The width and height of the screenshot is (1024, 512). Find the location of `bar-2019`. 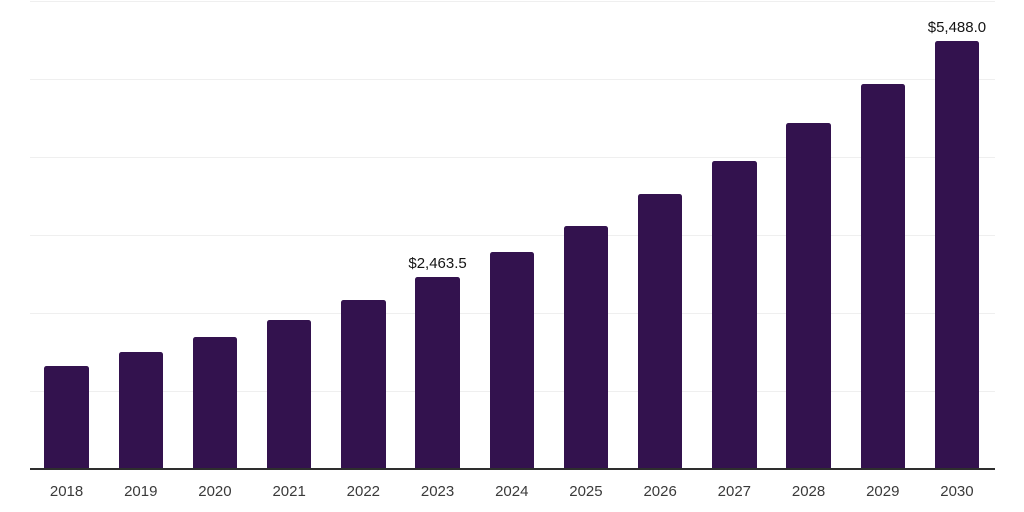

bar-2019 is located at coordinates (140, 410).